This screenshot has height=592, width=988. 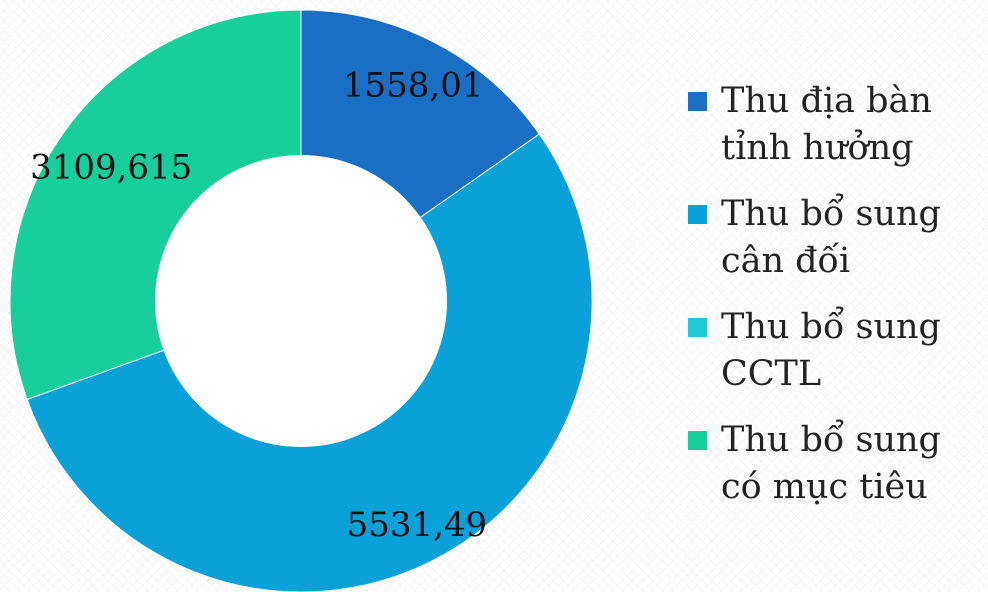 I want to click on legend-label-thu-dia-ban: Thu địa bàn tỉnh hưởng, so click(x=826, y=124).